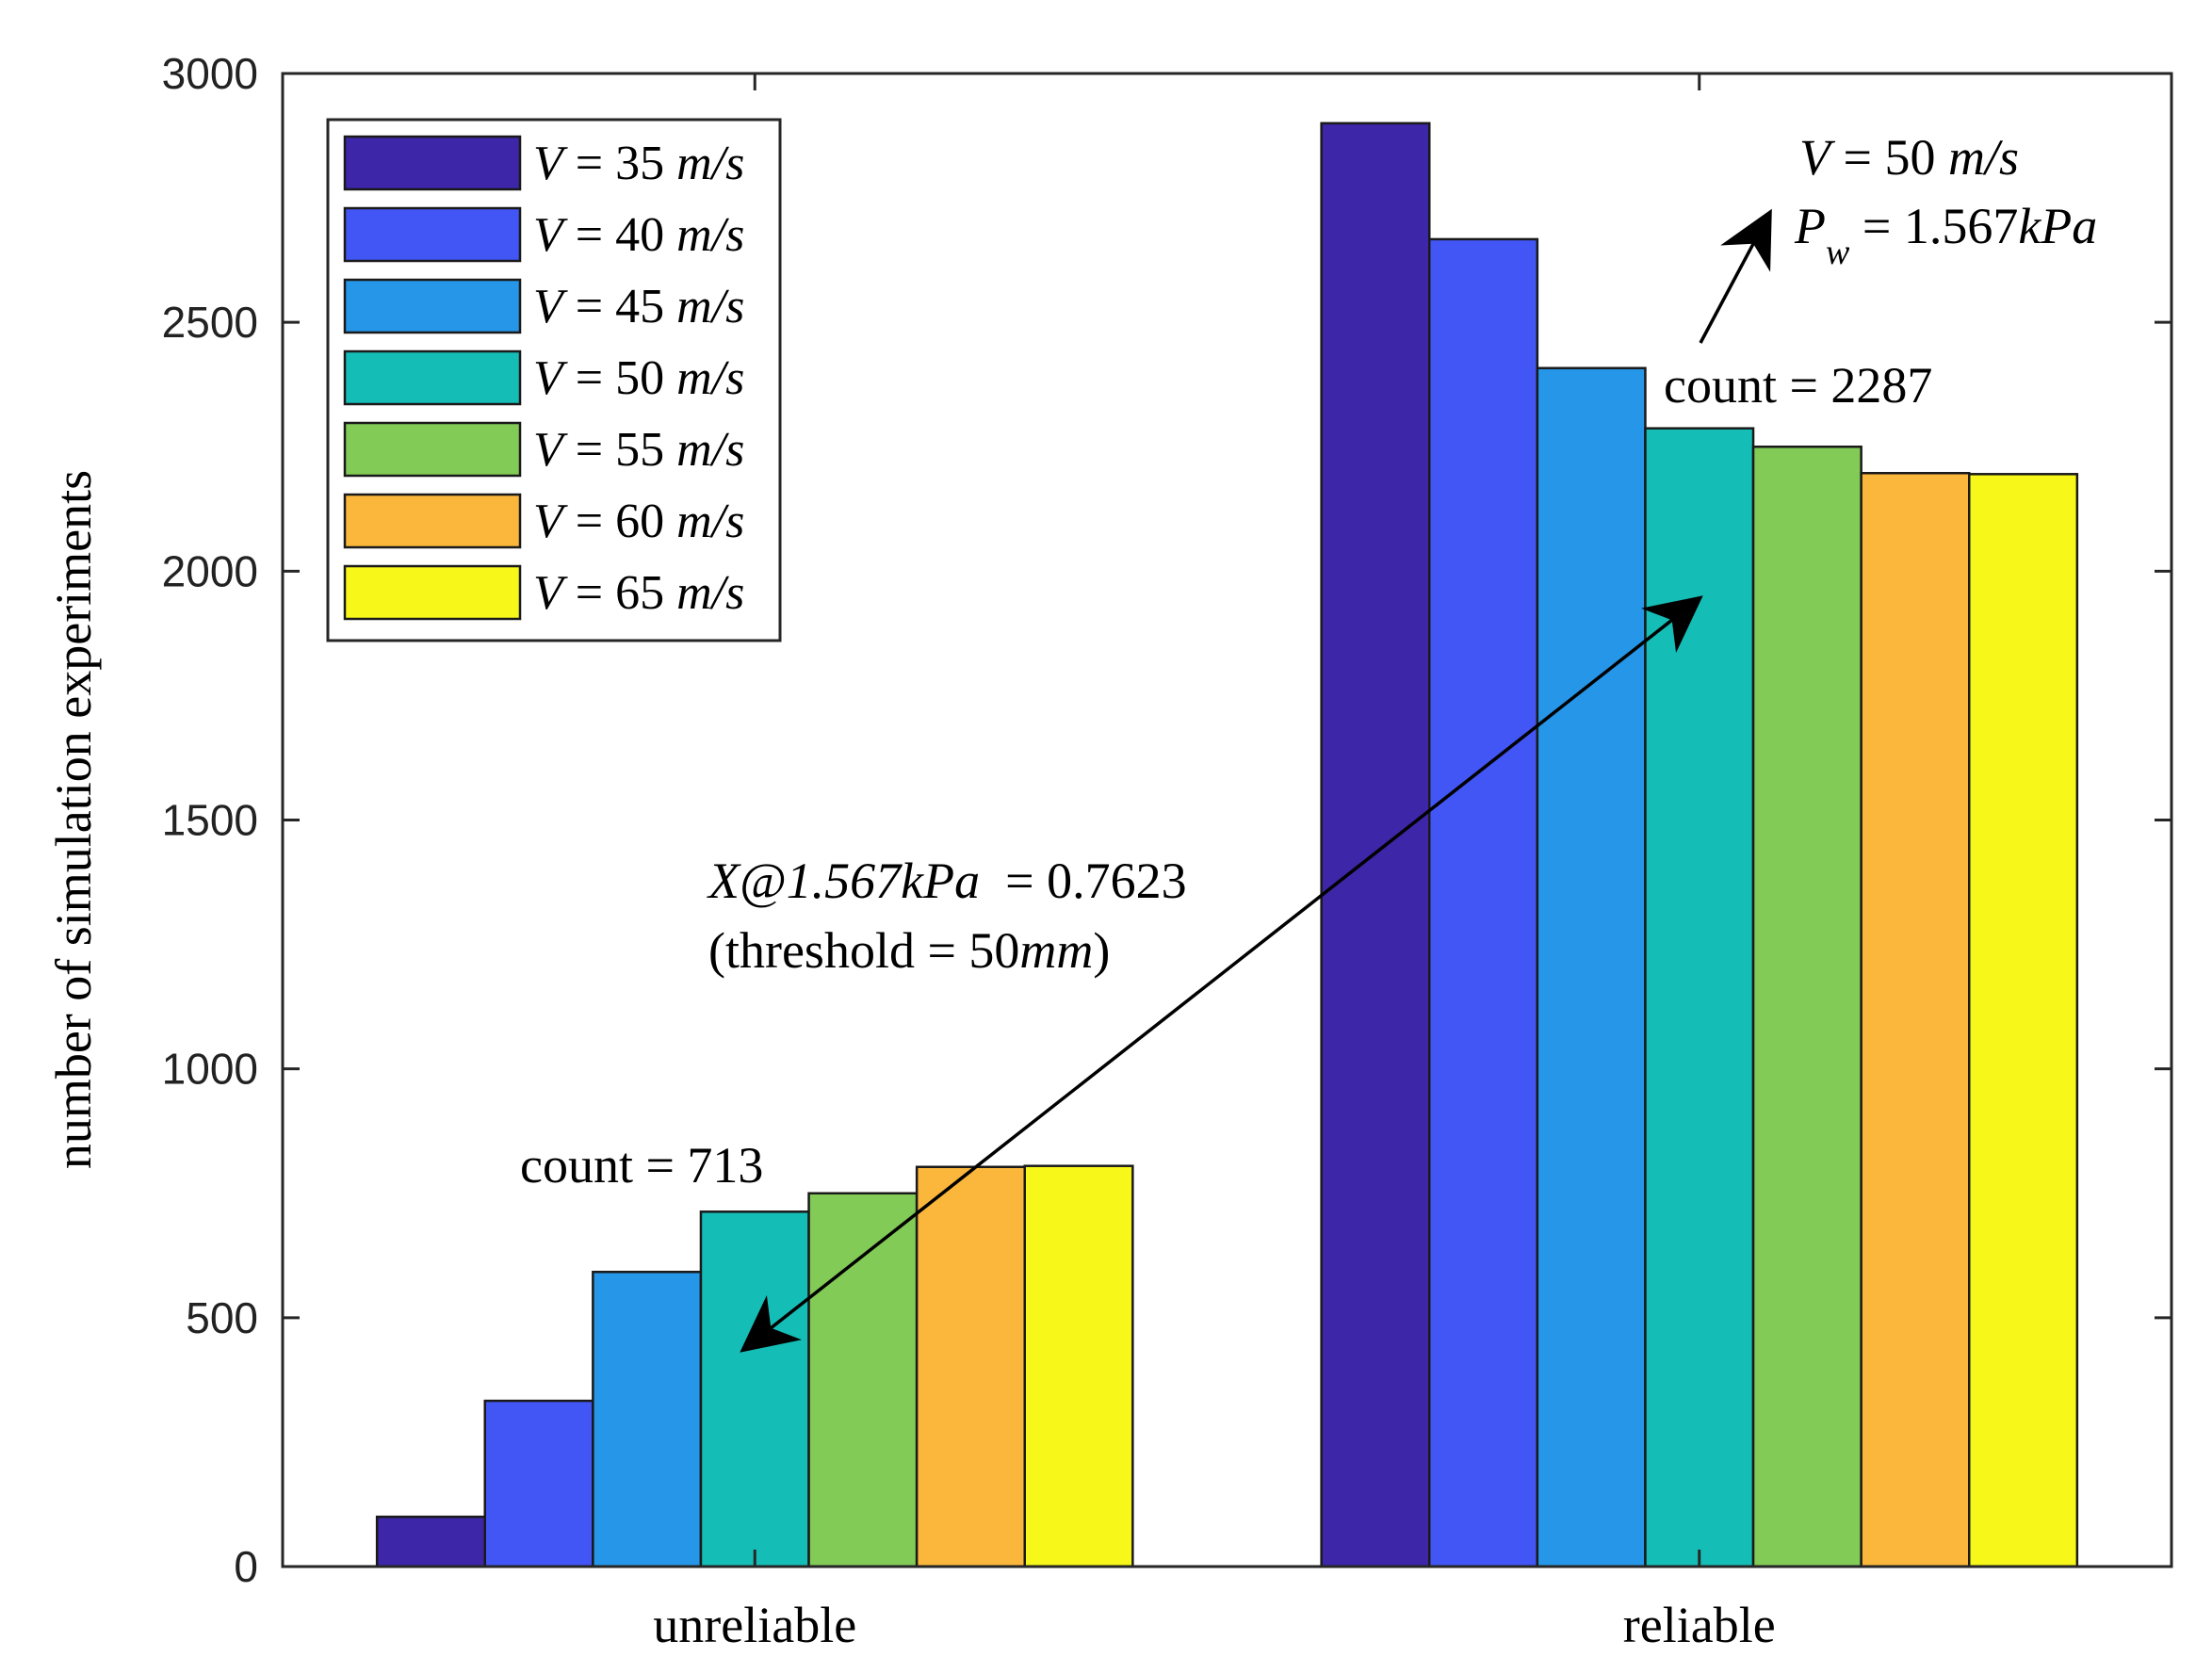 The height and width of the screenshot is (1673, 2212). I want to click on annotation-ratio: X@1.567kPa = 0.7623, so click(947, 881).